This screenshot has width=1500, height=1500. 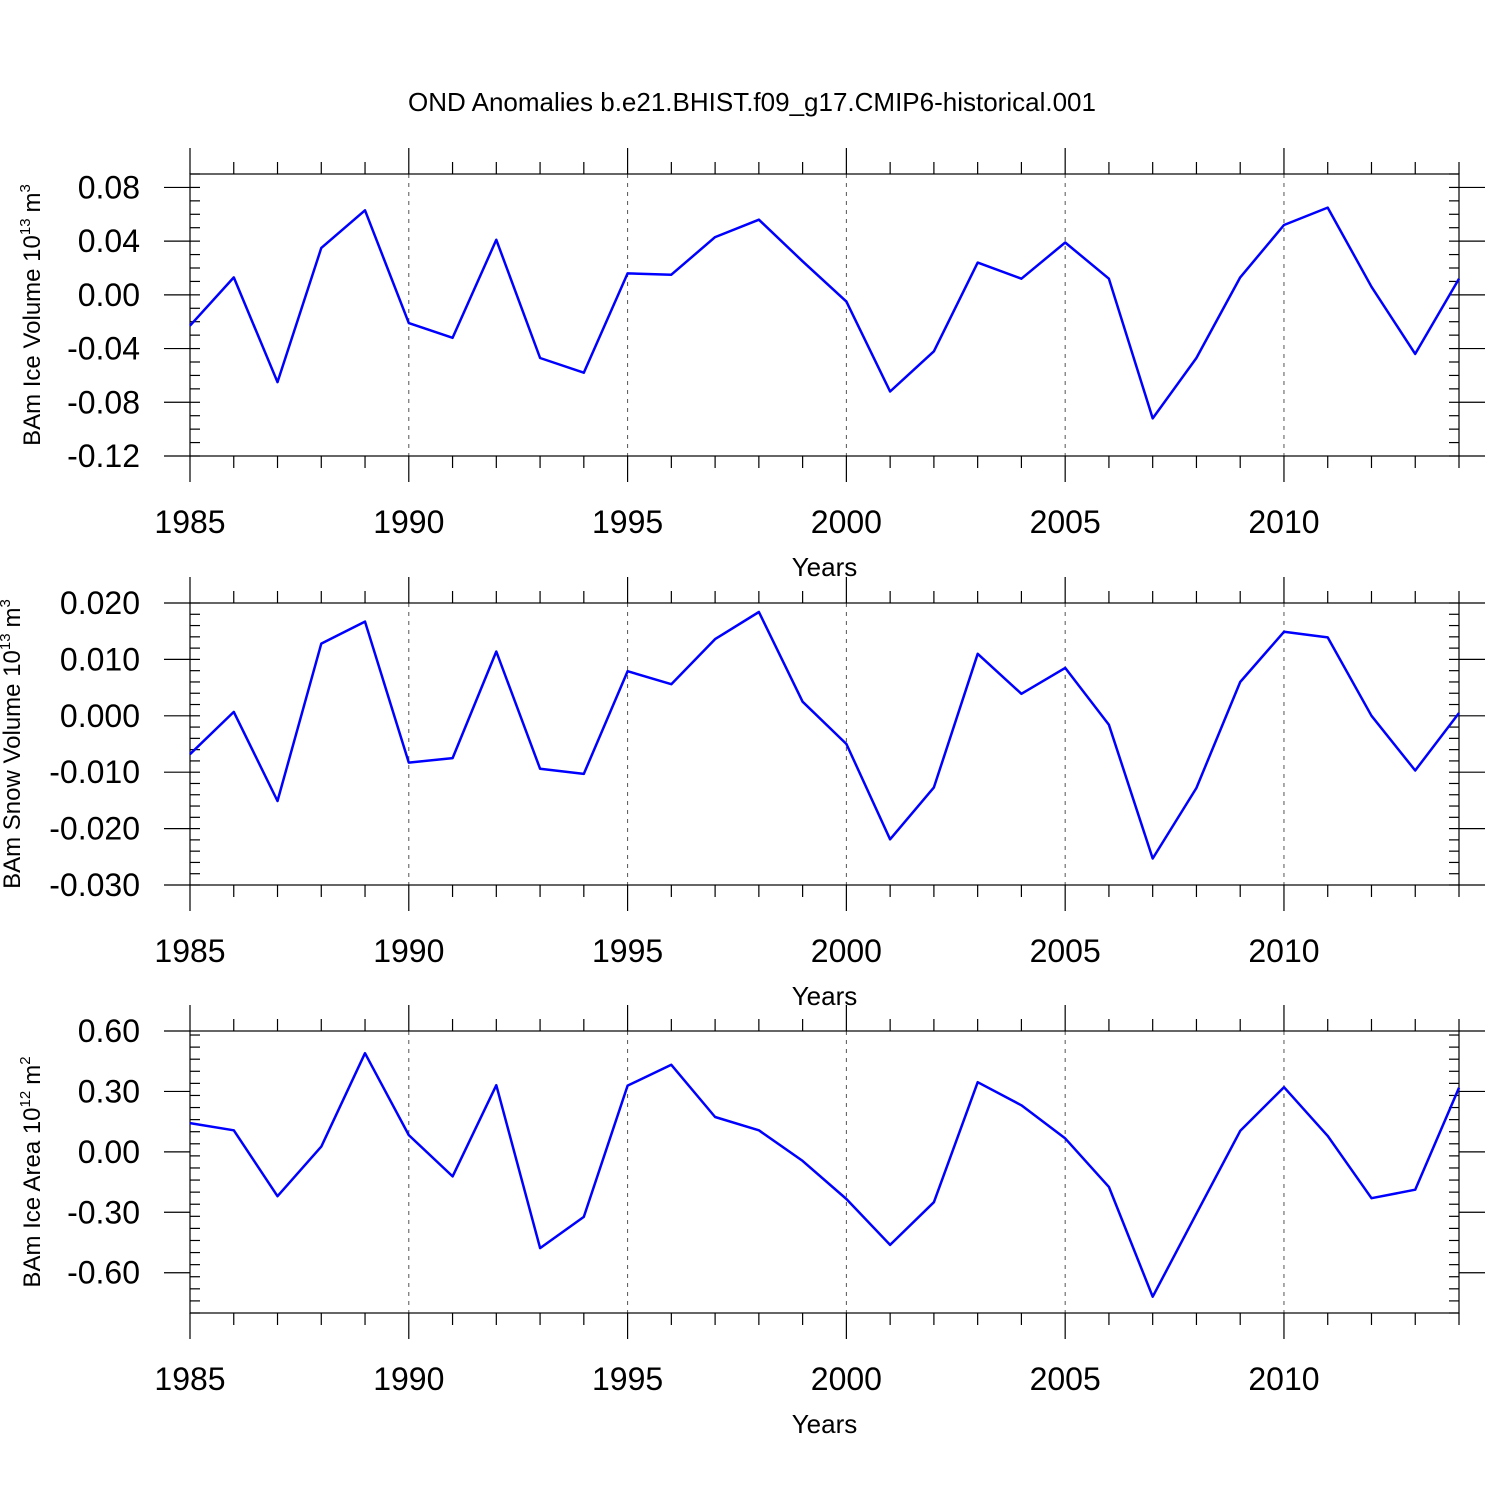 I want to click on y-tick-label: 0.010, so click(x=100, y=659).